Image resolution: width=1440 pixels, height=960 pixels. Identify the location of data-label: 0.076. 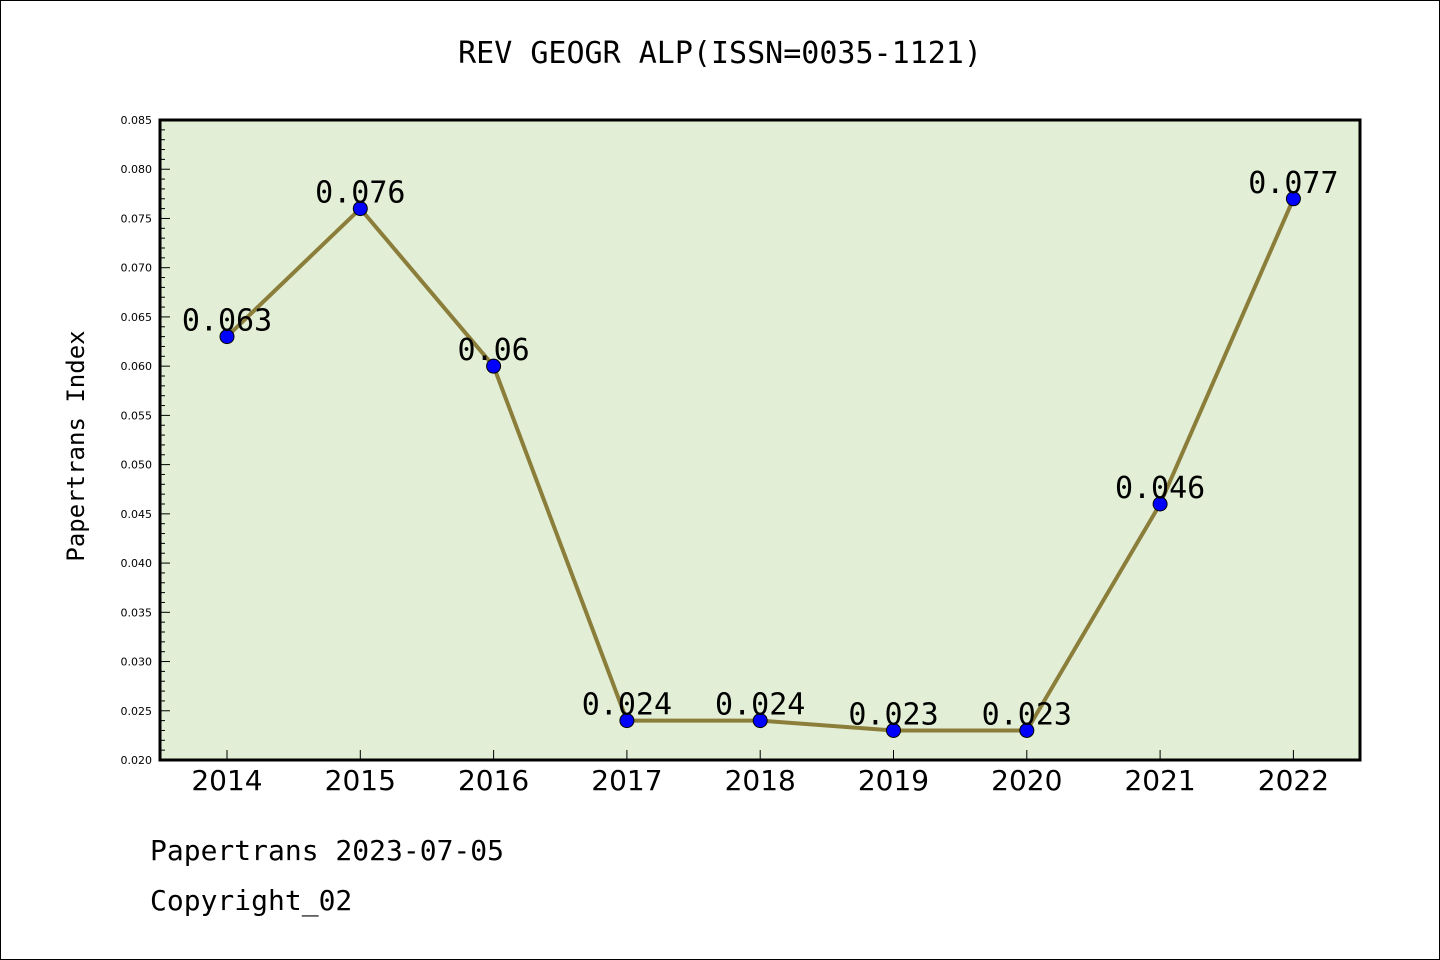
(360, 193).